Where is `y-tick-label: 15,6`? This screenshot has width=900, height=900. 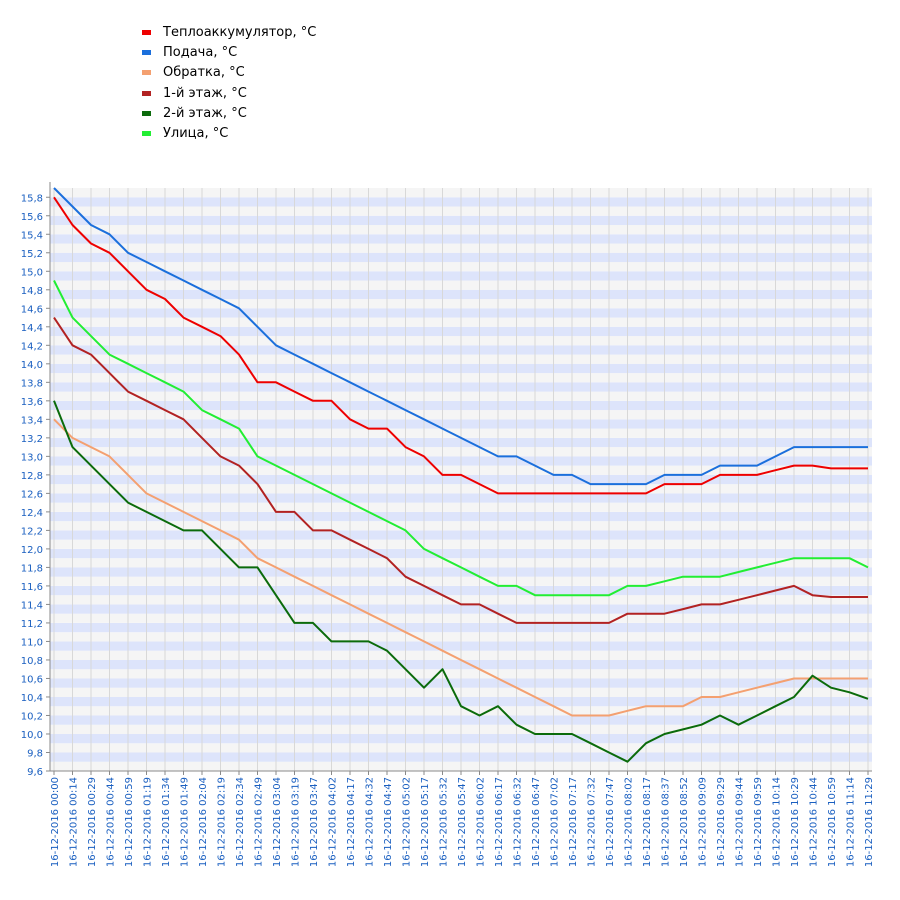 y-tick-label: 15,6 is located at coordinates (32, 217).